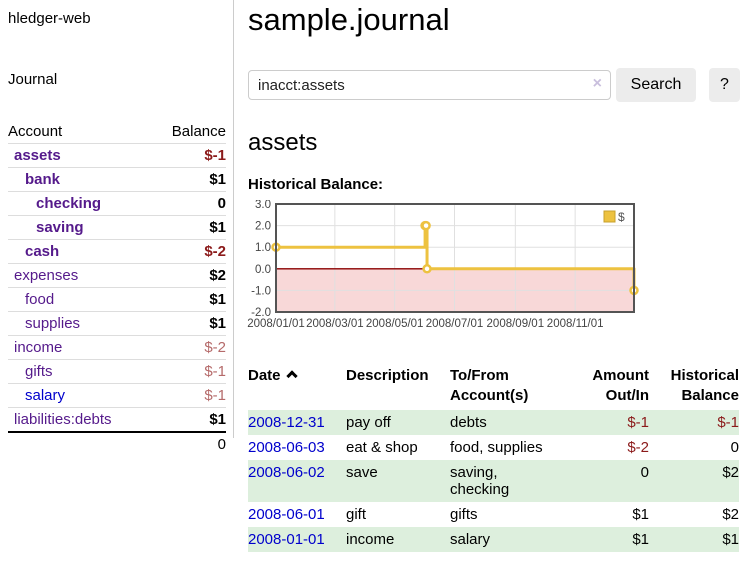 Image resolution: width=742 pixels, height=582 pixels. I want to click on account-link: checking, so click(69, 203).